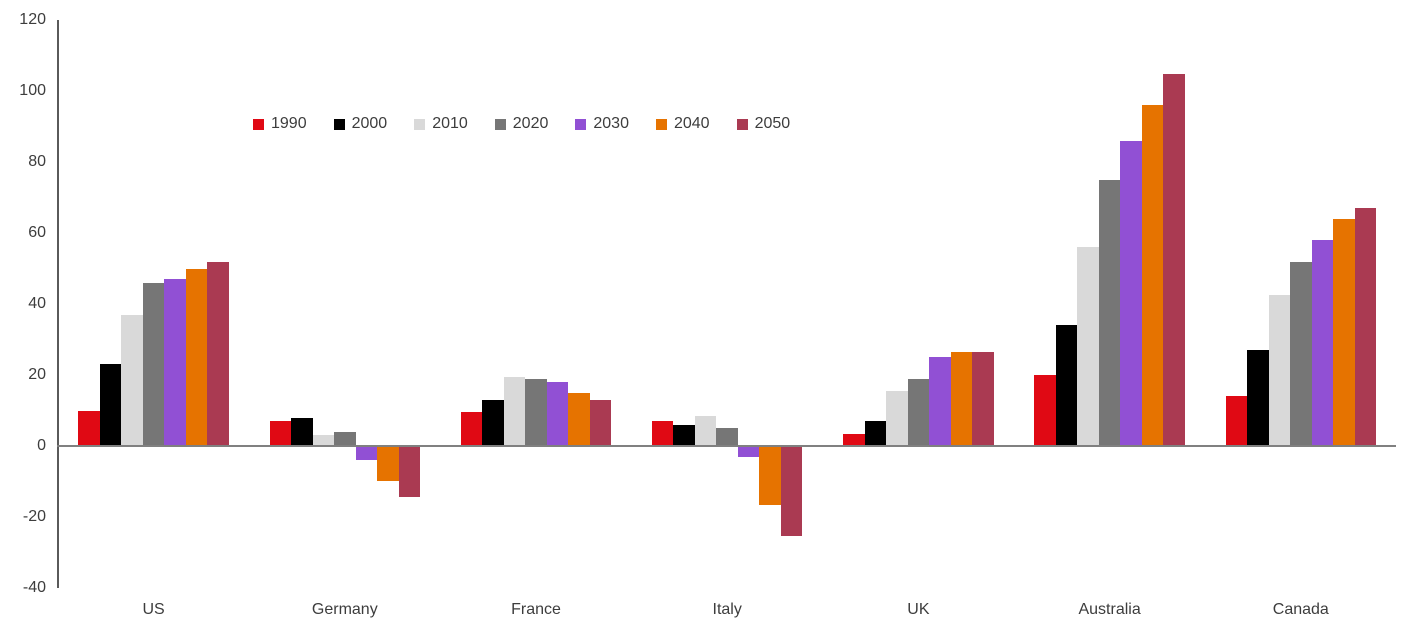 This screenshot has width=1407, height=630. What do you see at coordinates (388, 464) in the screenshot?
I see `bar-2040-Germany` at bounding box center [388, 464].